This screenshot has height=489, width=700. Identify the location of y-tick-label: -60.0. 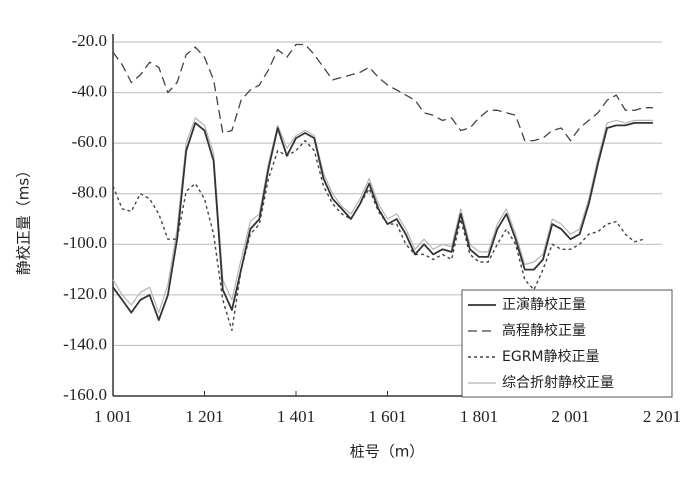
(89, 141).